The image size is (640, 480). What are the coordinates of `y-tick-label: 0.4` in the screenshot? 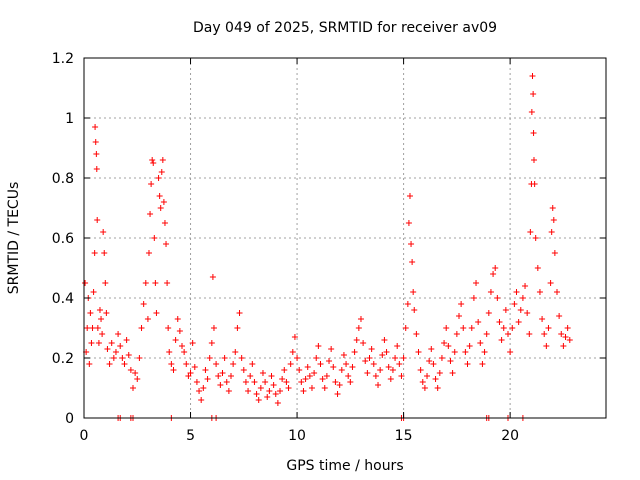 It's located at (63, 299).